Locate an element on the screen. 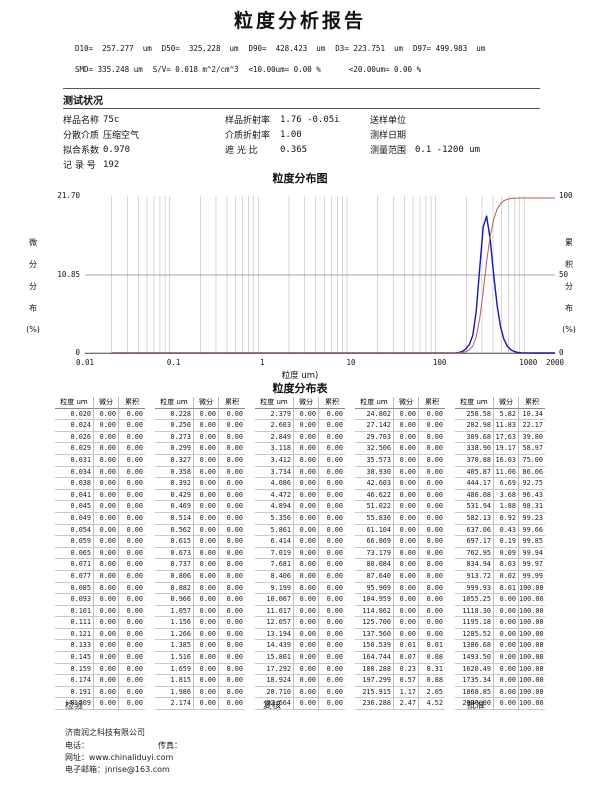  condition-value: 0.365 is located at coordinates (294, 149).